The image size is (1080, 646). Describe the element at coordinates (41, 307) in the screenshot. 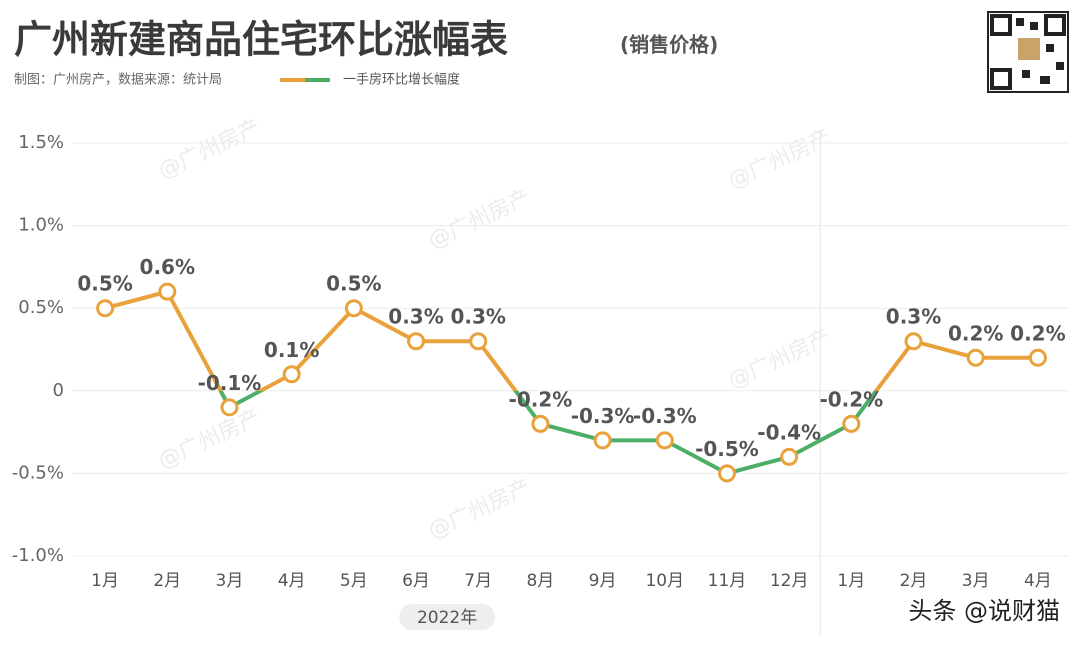

I see `y-tick-label: 0.5%` at that location.